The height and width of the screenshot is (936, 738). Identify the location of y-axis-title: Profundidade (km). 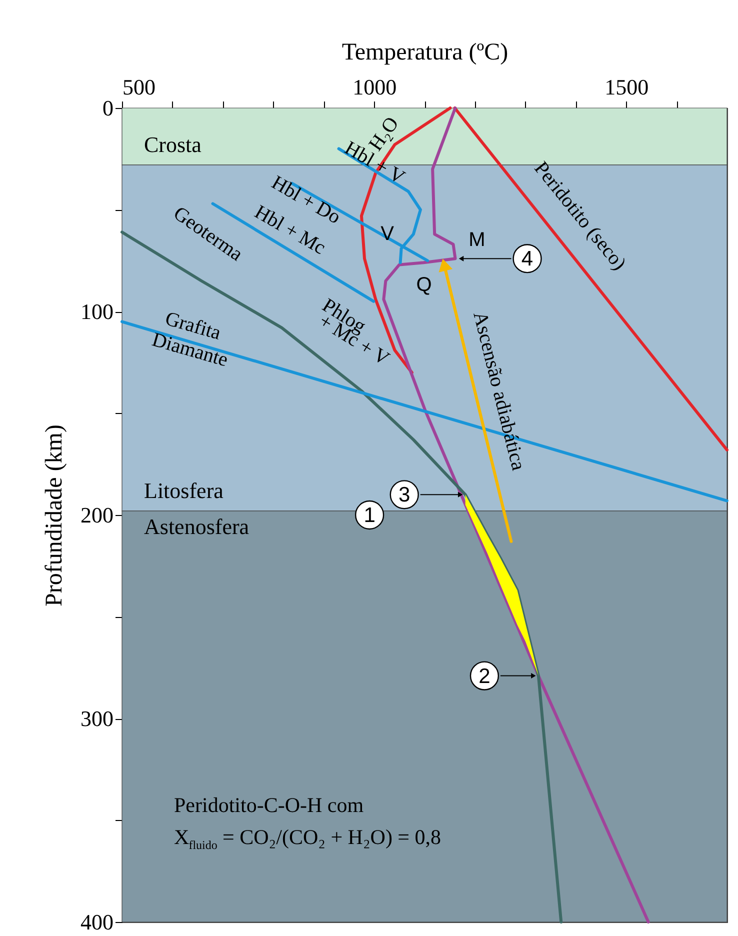
(55, 515).